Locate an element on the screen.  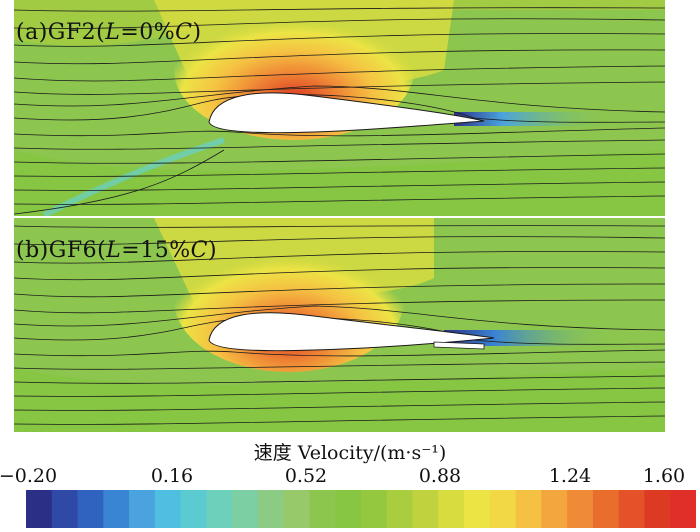
legend-title: 速度 Velocity/(m·s⁻¹) is located at coordinates (350, 453).